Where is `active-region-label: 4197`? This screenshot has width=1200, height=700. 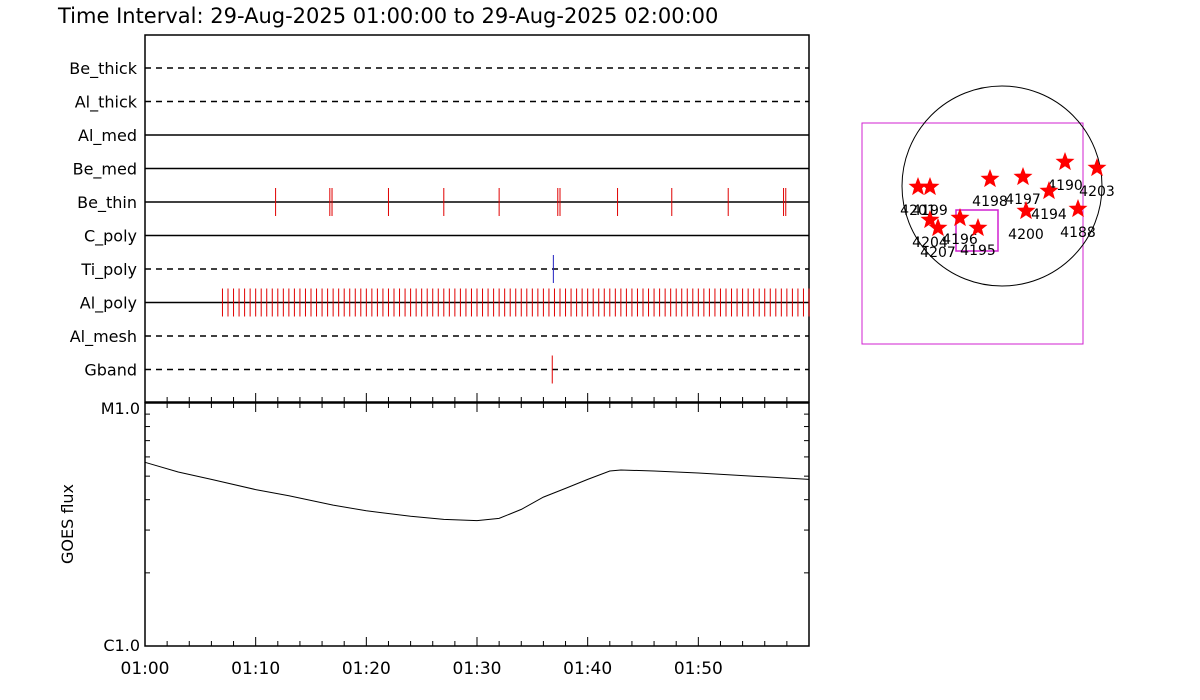
active-region-label: 4197 is located at coordinates (1023, 200).